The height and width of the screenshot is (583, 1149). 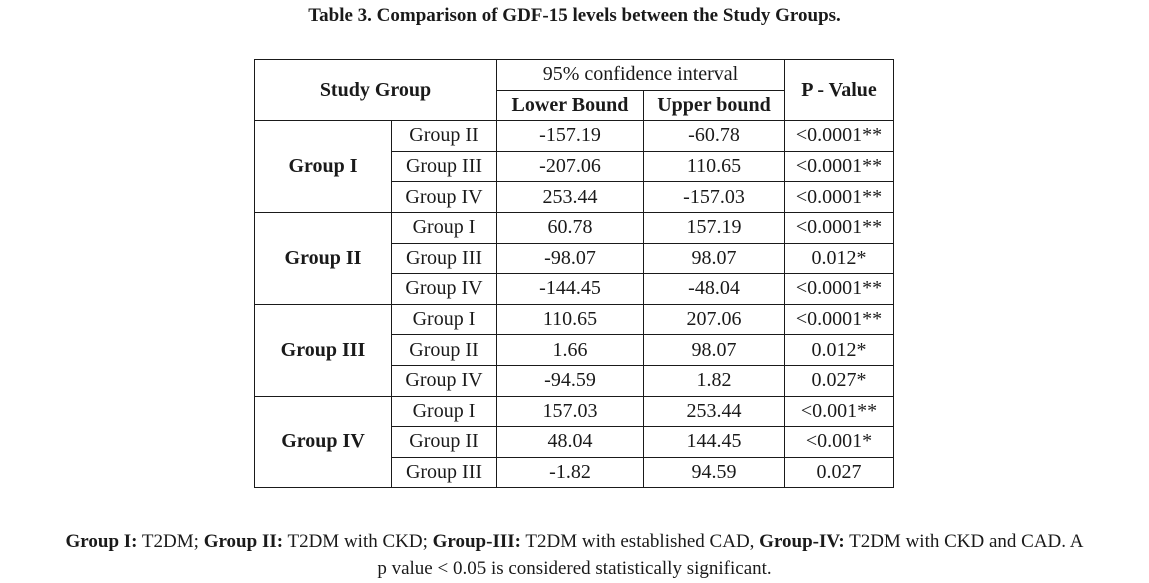 I want to click on upper-bound-cell: -48.04, so click(x=714, y=289).